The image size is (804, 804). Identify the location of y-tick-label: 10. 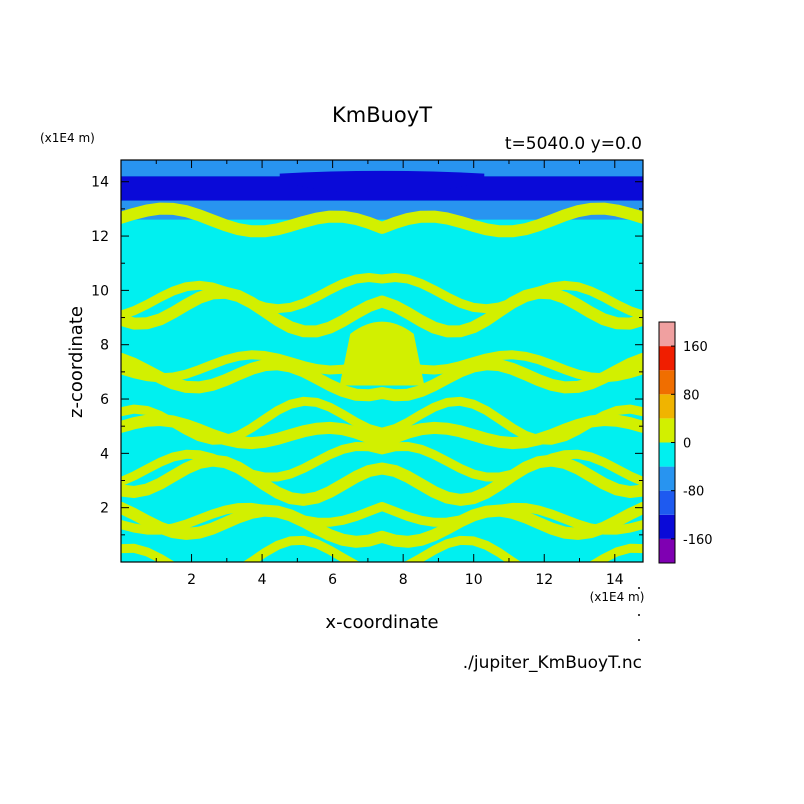
(100, 291).